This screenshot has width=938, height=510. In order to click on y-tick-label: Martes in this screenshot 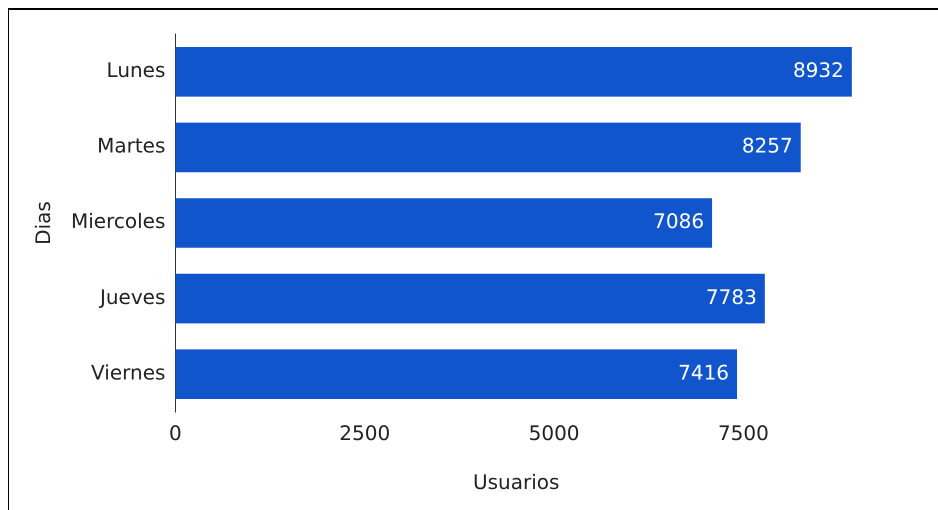, I will do `click(131, 146)`.